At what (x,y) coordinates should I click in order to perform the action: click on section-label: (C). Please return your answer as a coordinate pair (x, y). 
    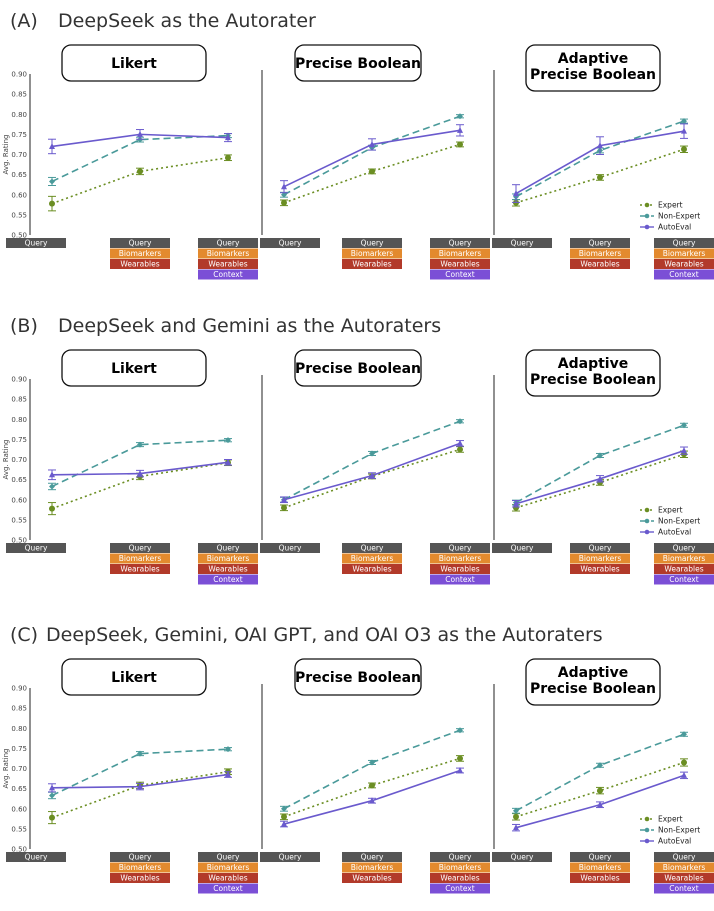
    Looking at the image, I should click on (24, 635).